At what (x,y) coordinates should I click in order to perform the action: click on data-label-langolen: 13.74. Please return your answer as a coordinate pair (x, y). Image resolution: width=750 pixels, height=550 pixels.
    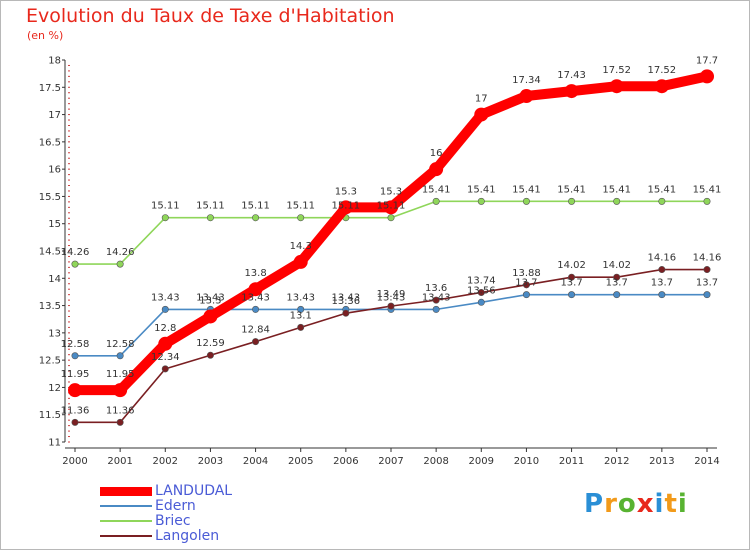
    Looking at the image, I should click on (481, 280).